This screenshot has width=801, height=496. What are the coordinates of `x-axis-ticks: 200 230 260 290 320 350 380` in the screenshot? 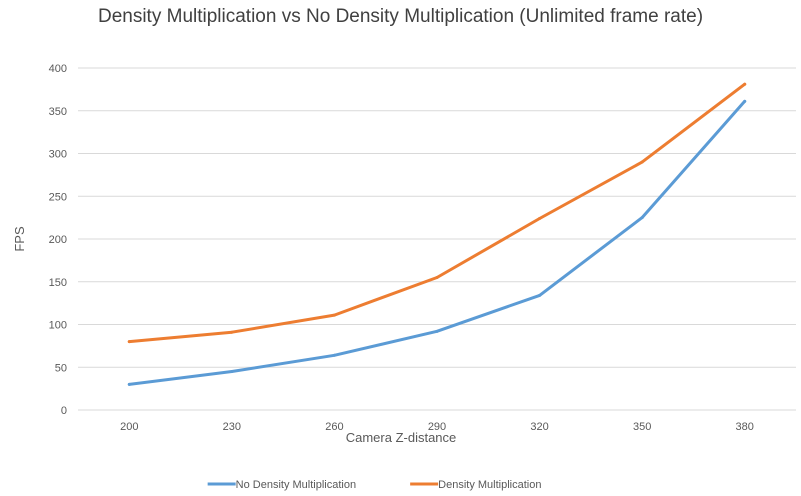 It's located at (437, 427).